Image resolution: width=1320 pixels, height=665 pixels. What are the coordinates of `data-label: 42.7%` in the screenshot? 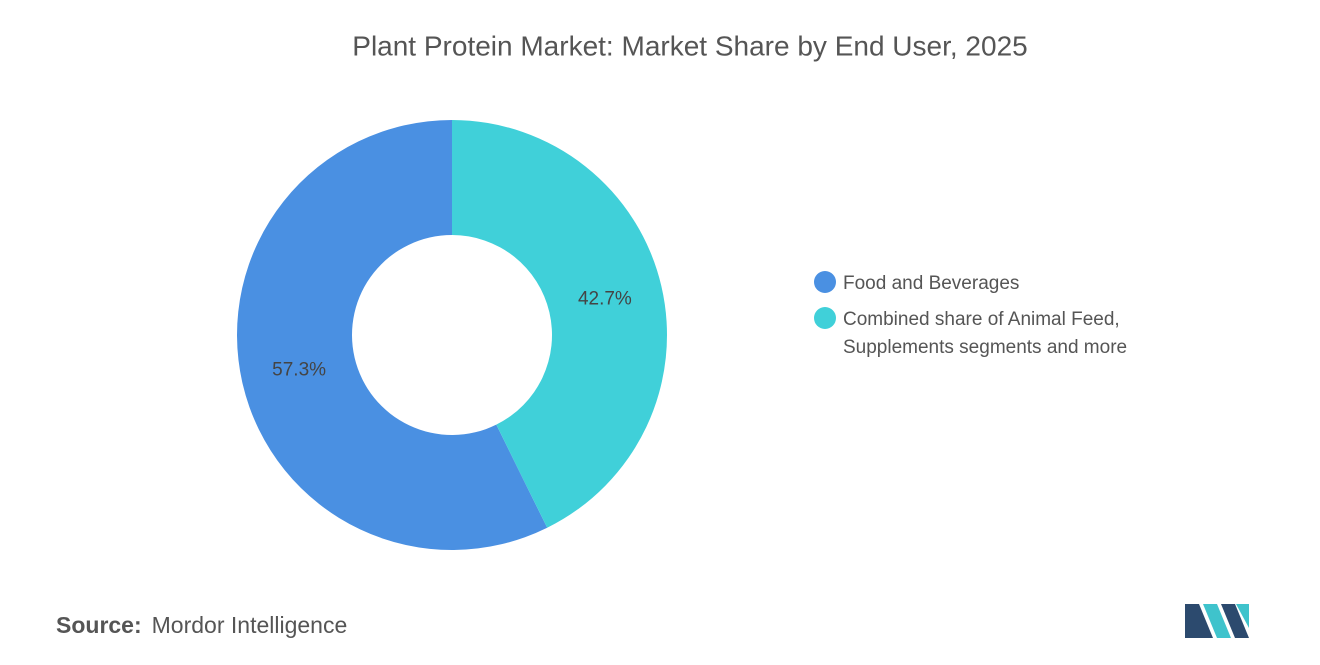 It's located at (605, 298).